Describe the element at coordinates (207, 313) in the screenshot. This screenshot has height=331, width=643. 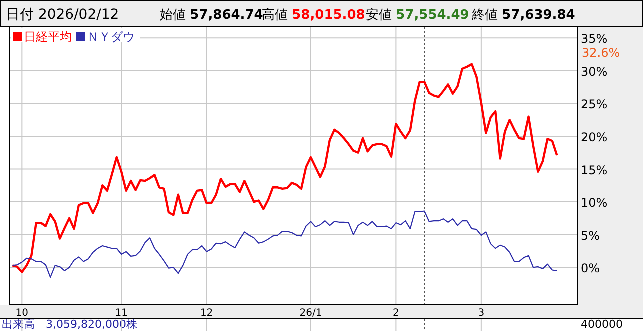
I see `x-tick-label: 12` at that location.